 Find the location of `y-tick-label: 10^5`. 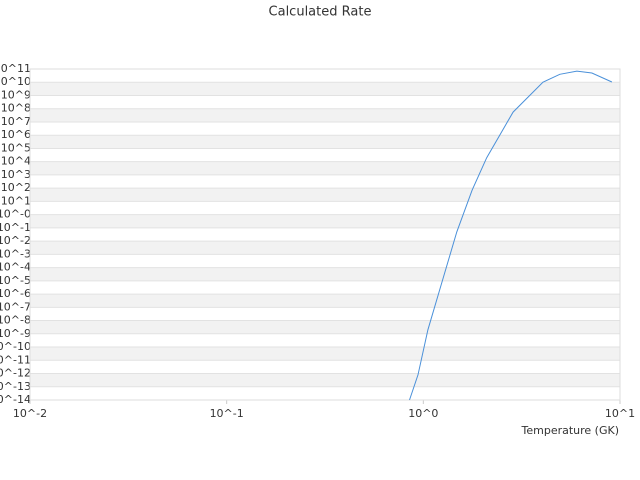

y-tick-label: 10^5 is located at coordinates (16, 147).